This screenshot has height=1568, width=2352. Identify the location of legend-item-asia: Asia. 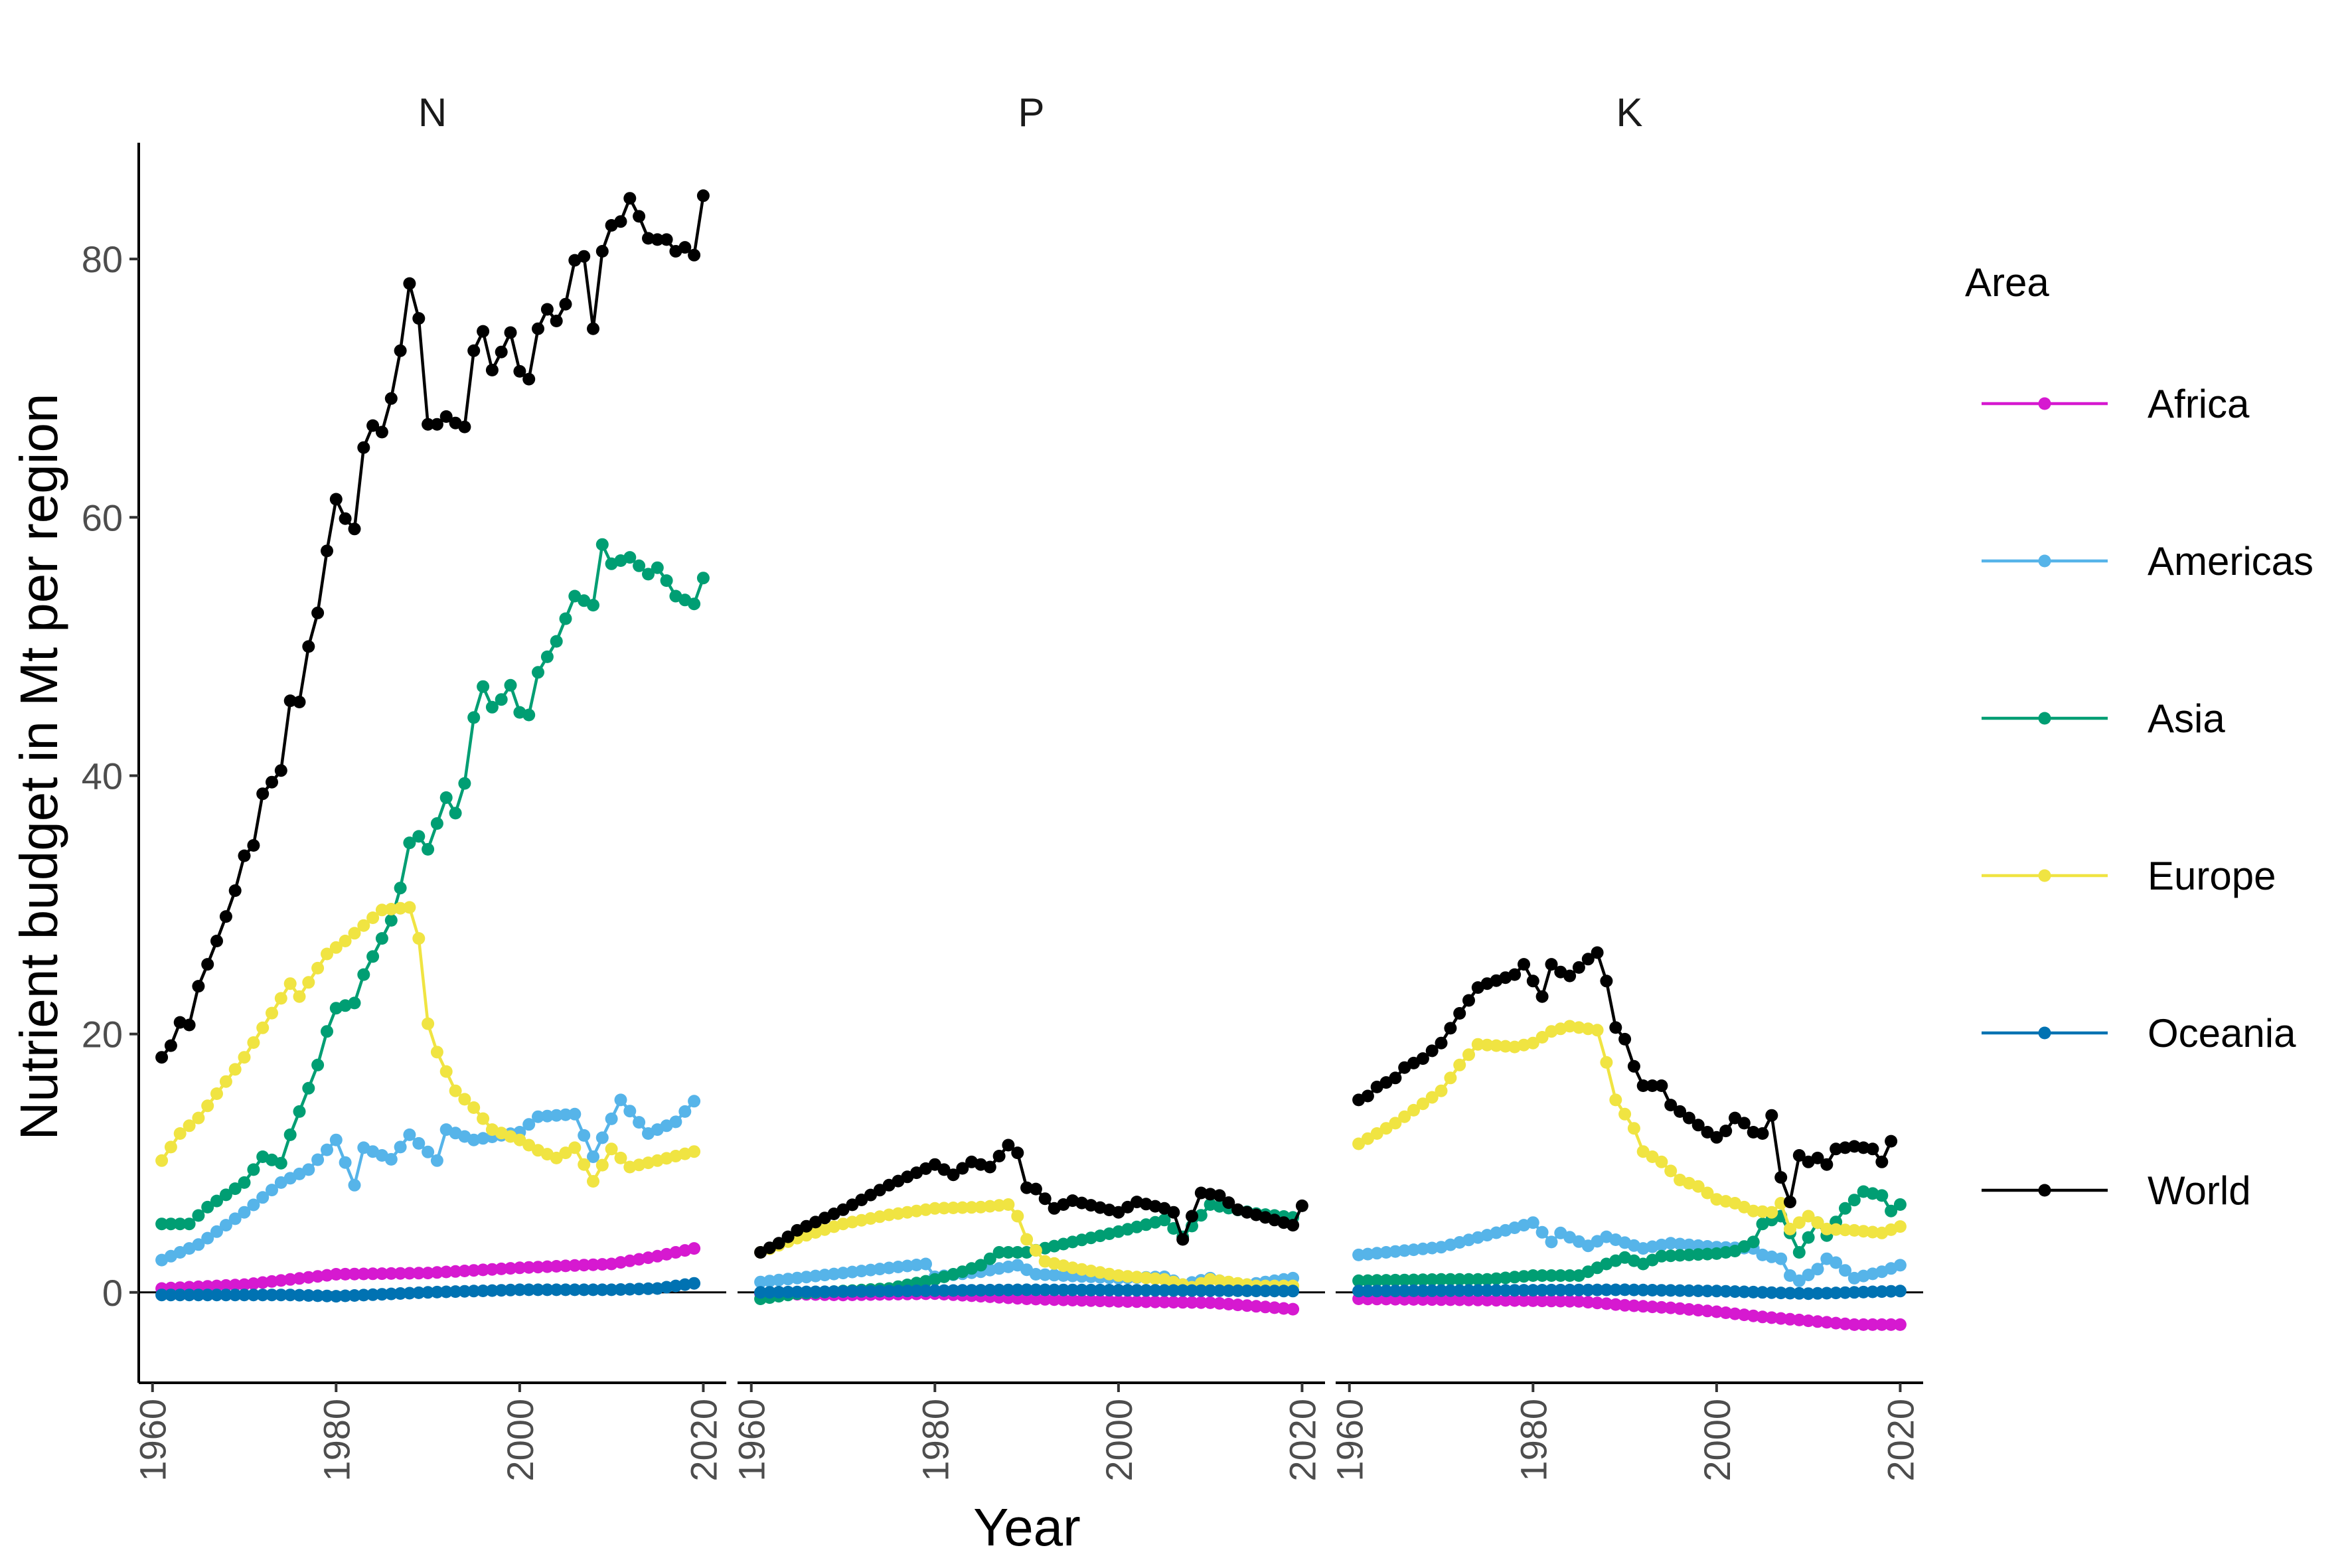
(2104, 719).